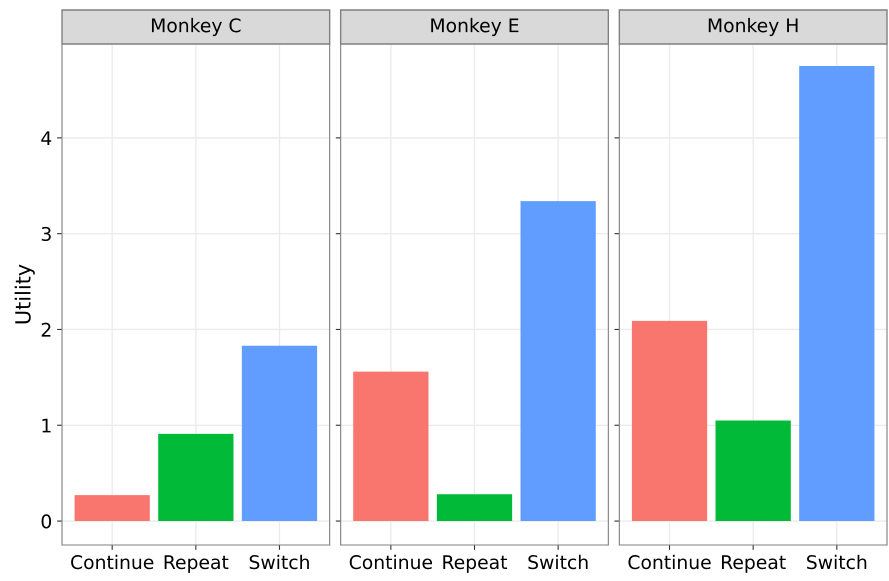 The width and height of the screenshot is (889, 581). Describe the element at coordinates (753, 27) in the screenshot. I see `chart-title: Monkey H` at that location.